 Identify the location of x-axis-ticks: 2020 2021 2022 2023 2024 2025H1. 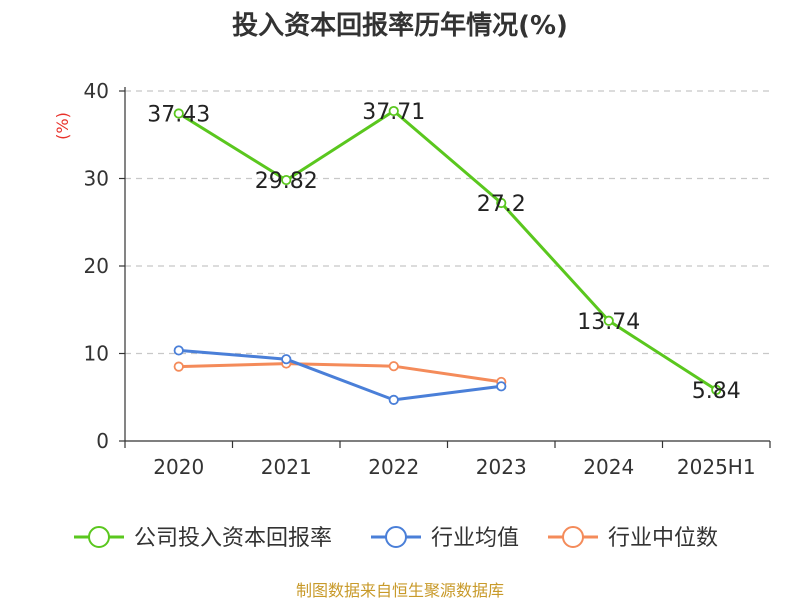
(447, 460).